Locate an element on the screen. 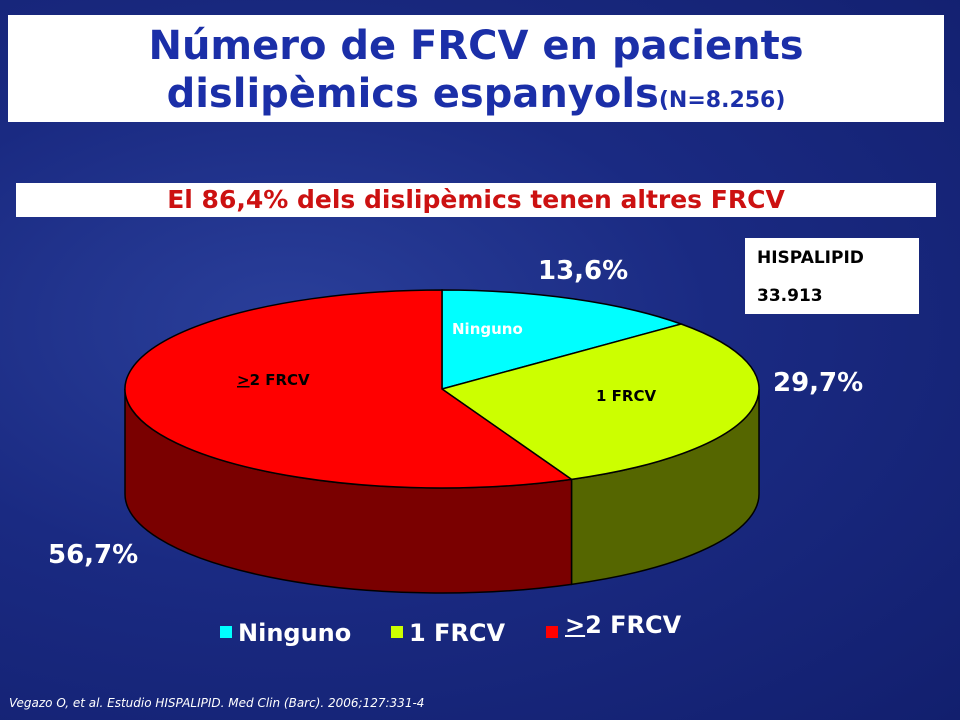  pie-slice-ninguno is located at coordinates (562, 339).